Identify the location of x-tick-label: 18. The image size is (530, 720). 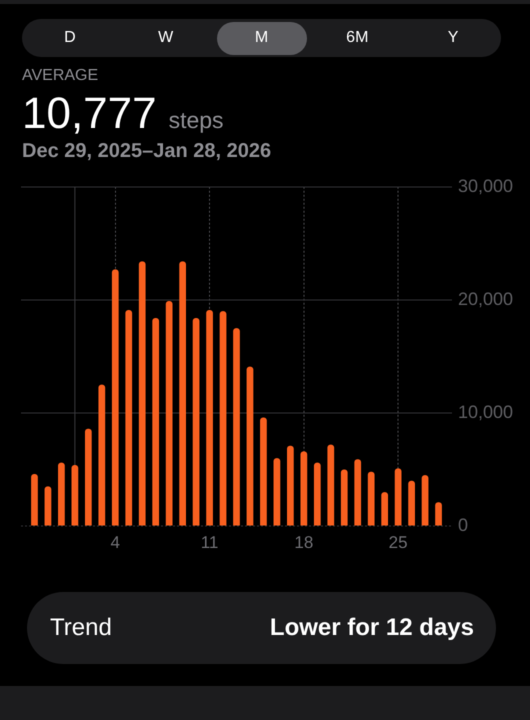
(304, 542).